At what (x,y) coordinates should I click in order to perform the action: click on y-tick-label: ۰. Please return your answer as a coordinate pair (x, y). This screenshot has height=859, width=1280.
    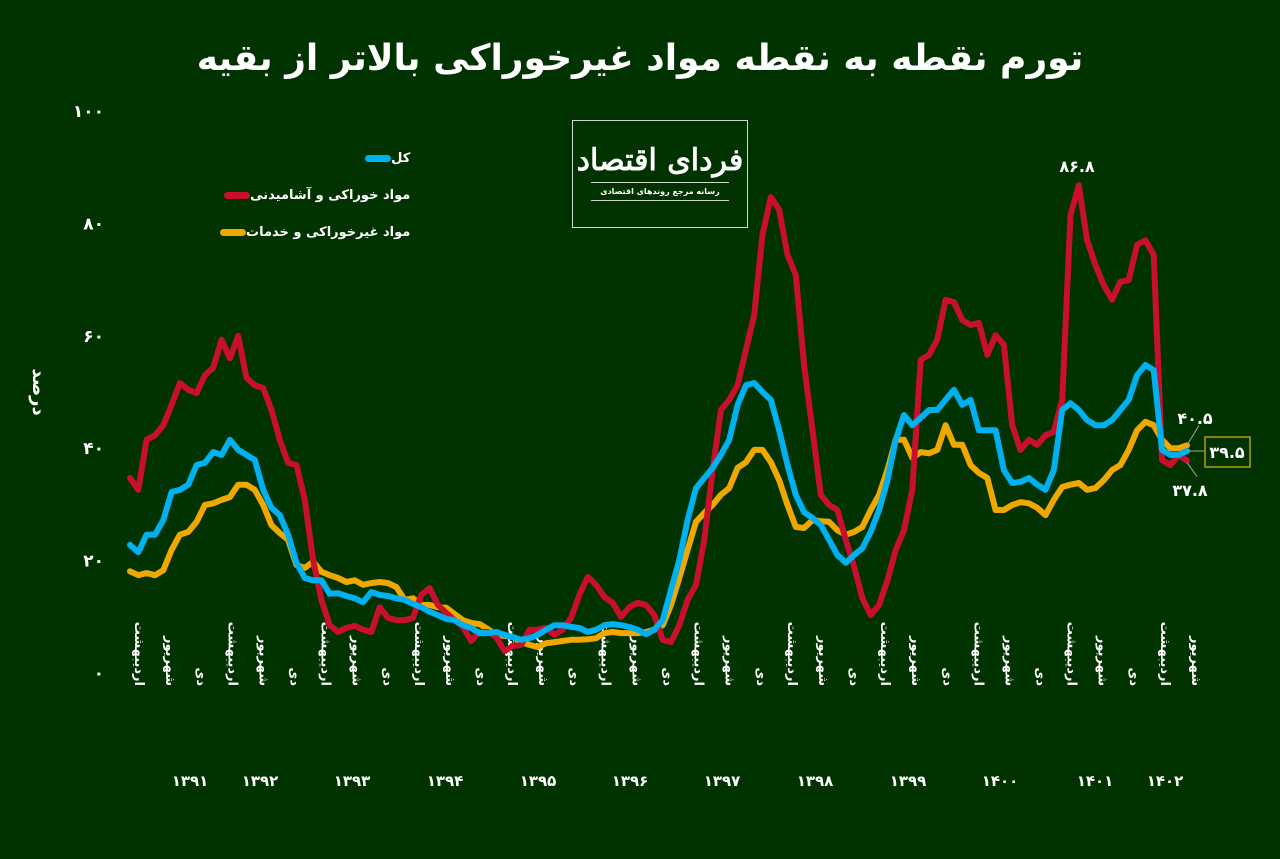
    Looking at the image, I should click on (99, 674).